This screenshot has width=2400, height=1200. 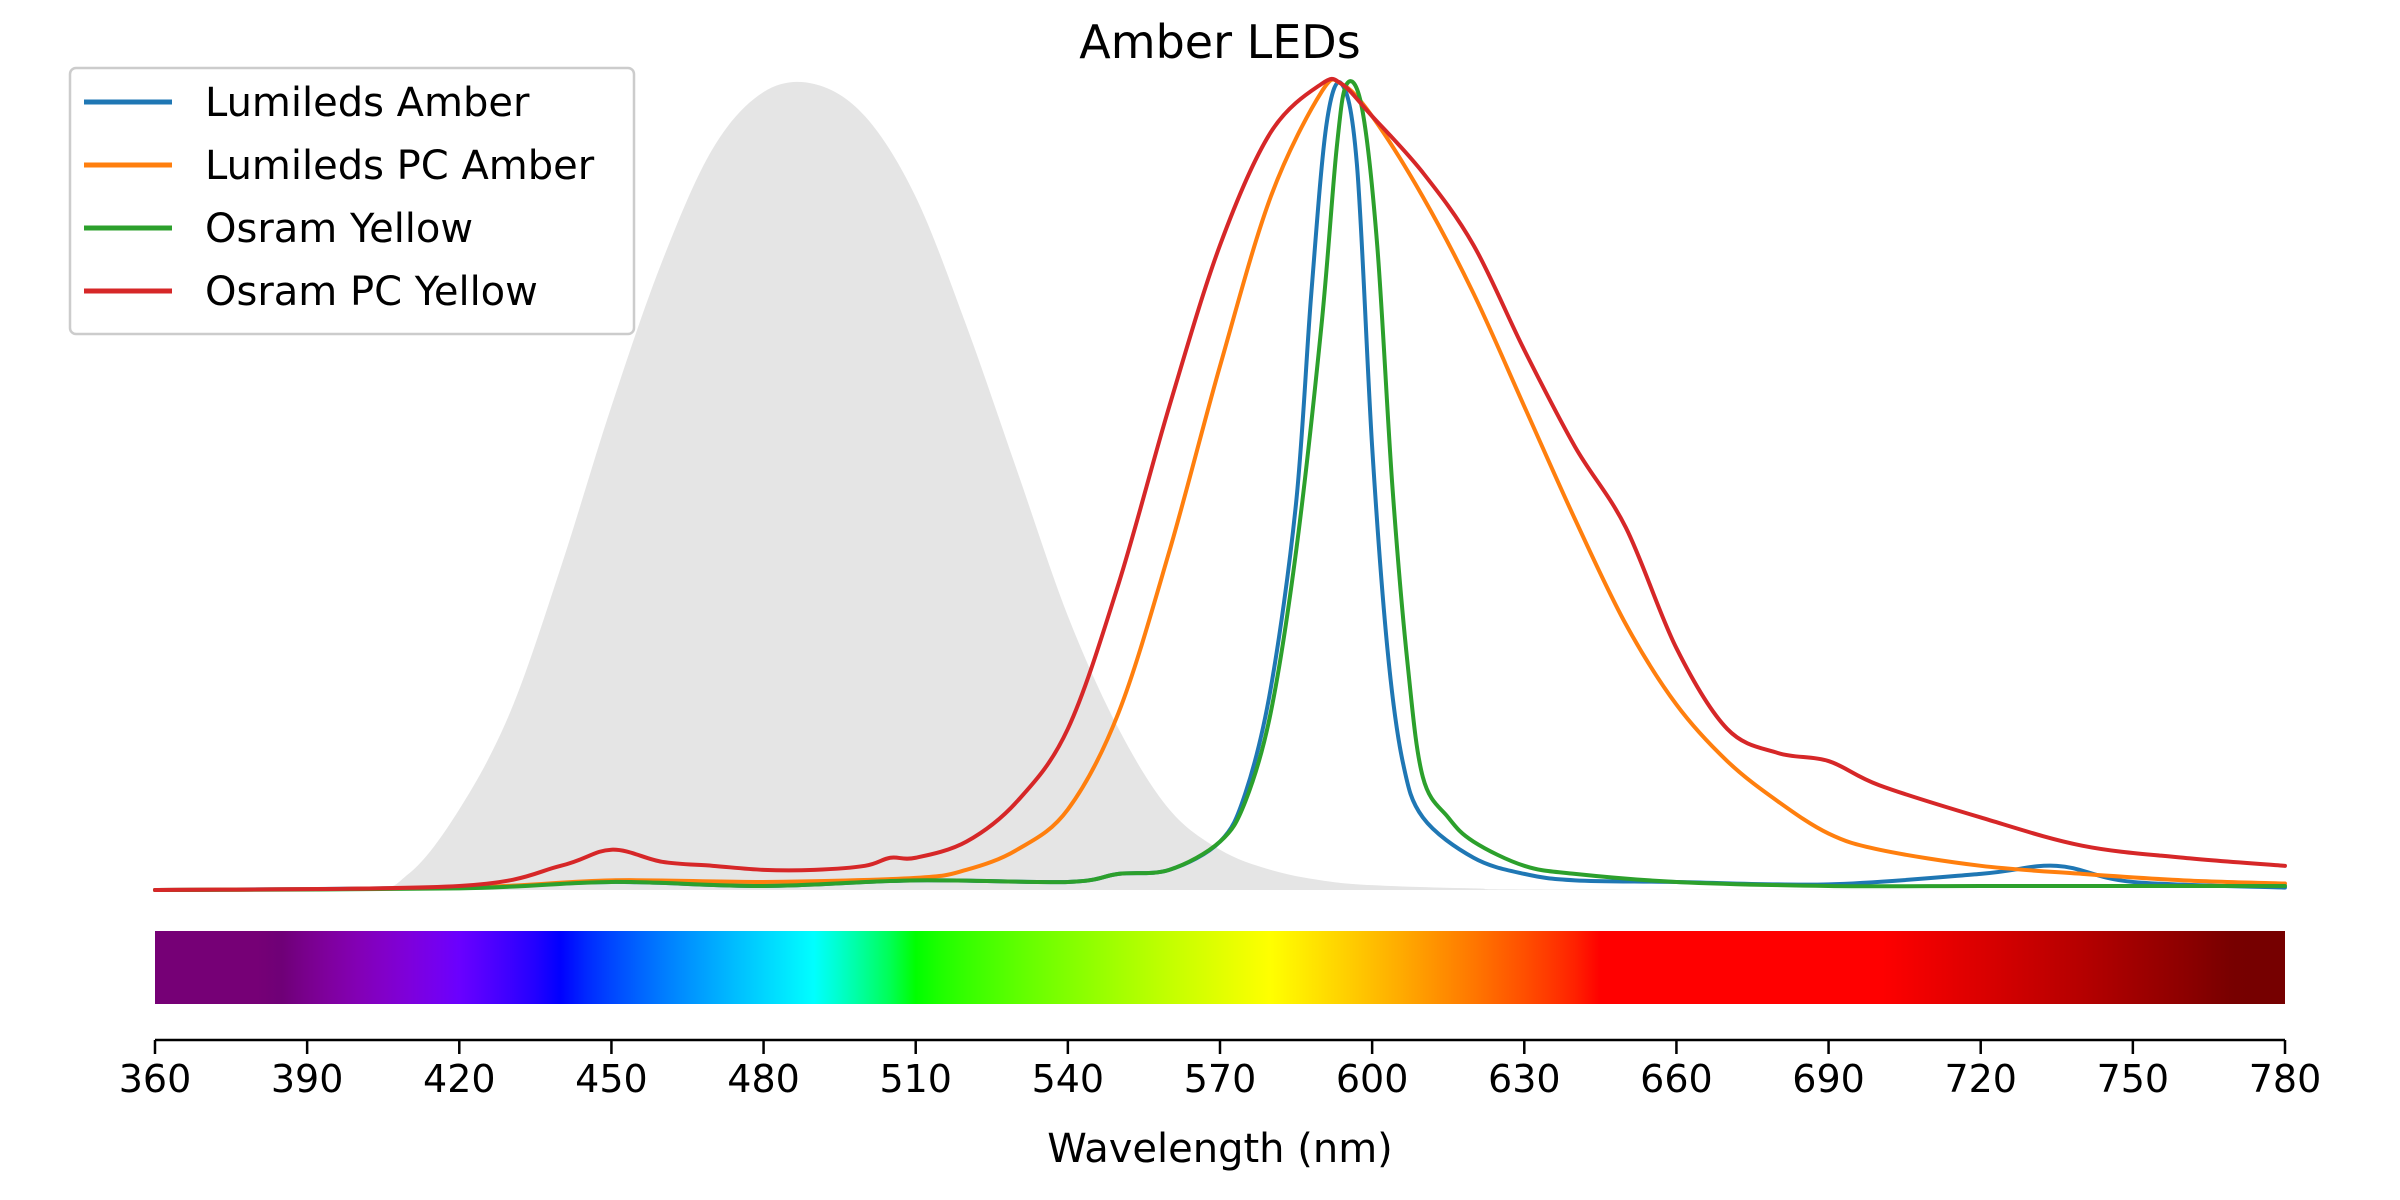 What do you see at coordinates (1219, 42) in the screenshot?
I see `chart-title: Amber LEDs` at bounding box center [1219, 42].